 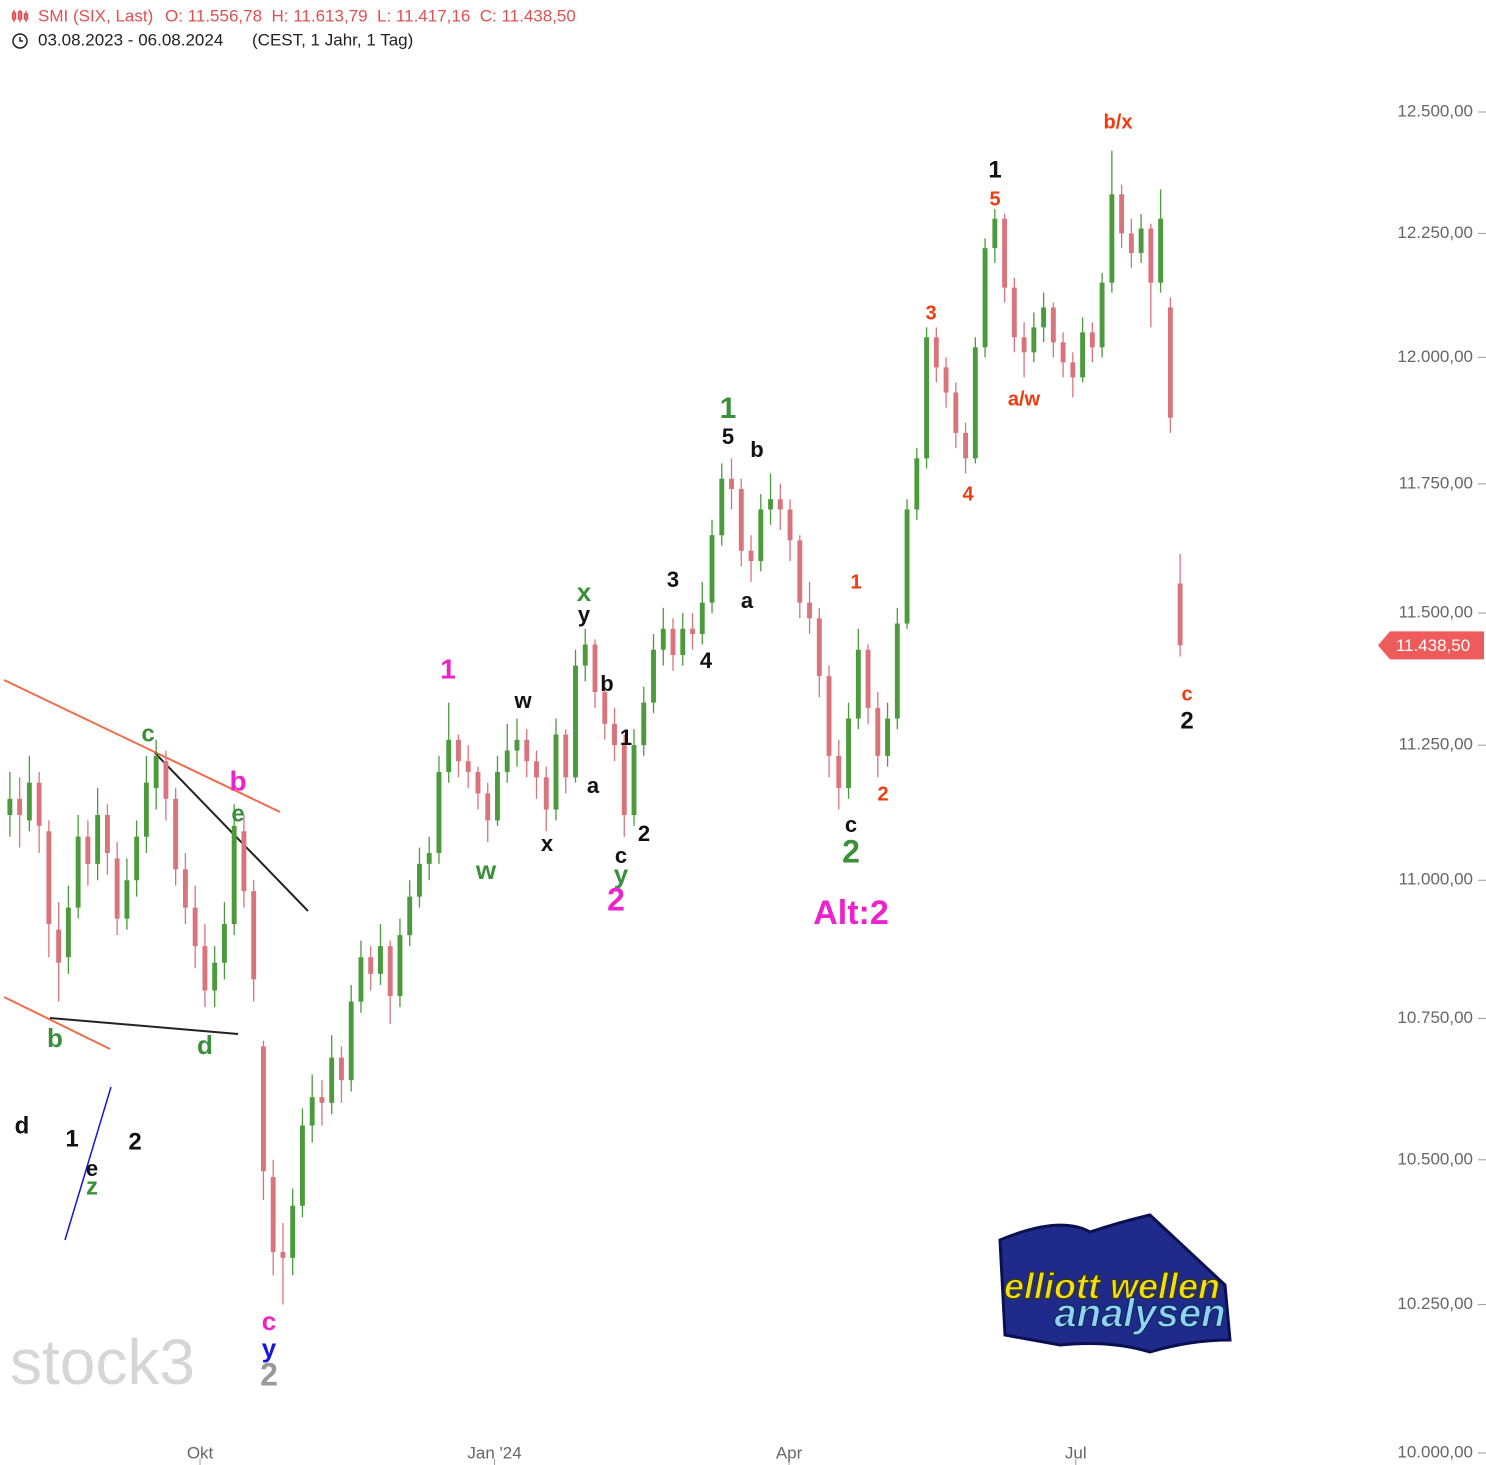 I want to click on y-tick-label: 11.000,00, so click(x=1436, y=879).